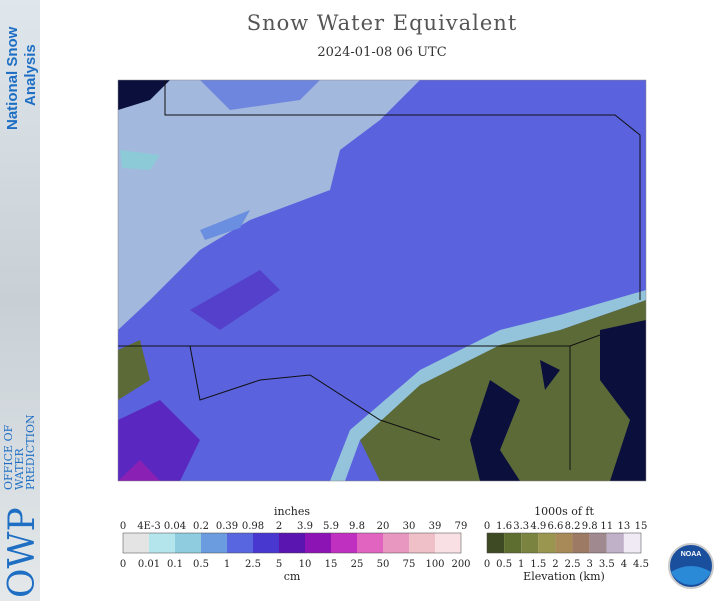 This screenshot has height=605, width=726. I want to click on legend-bottom-label: 0.01, so click(149, 564).